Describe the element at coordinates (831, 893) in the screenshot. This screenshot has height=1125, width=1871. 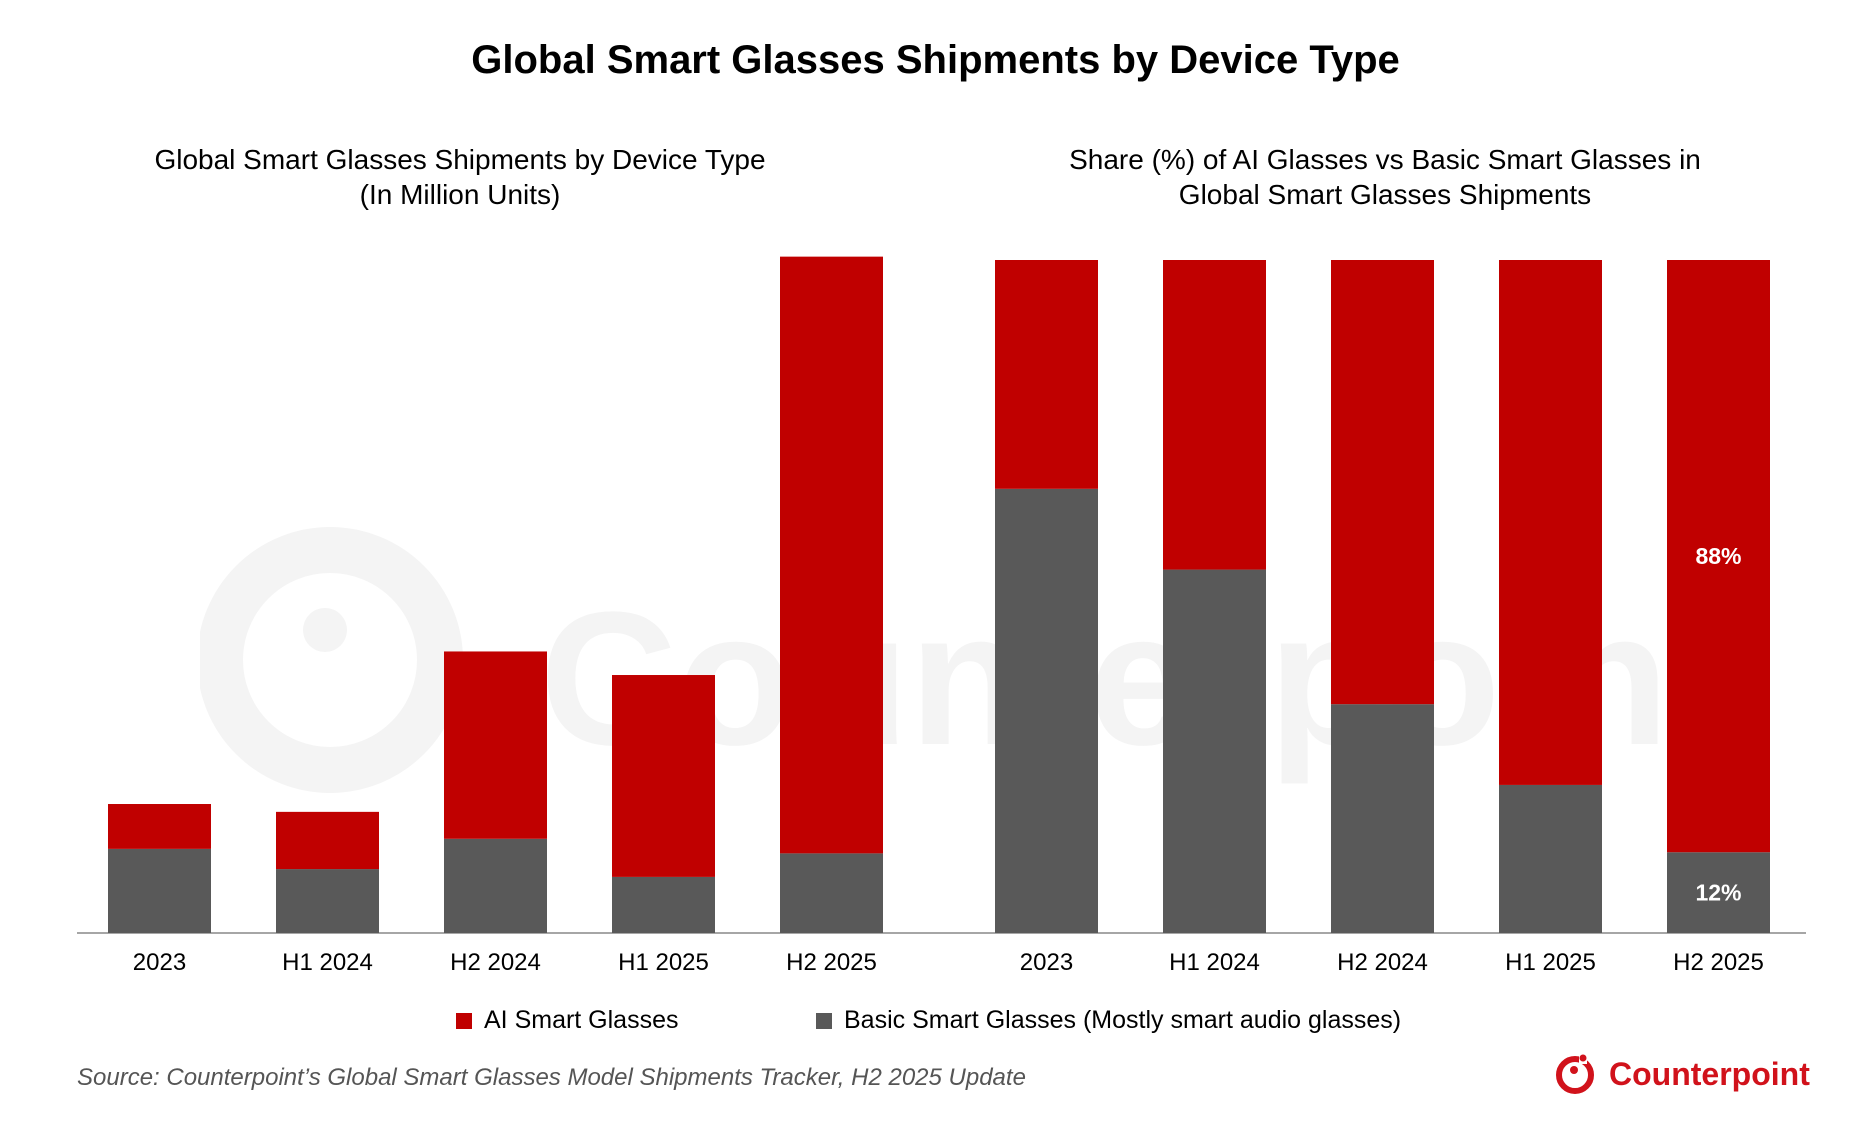
I see `chart1-bar-basic-h2-2025` at that location.